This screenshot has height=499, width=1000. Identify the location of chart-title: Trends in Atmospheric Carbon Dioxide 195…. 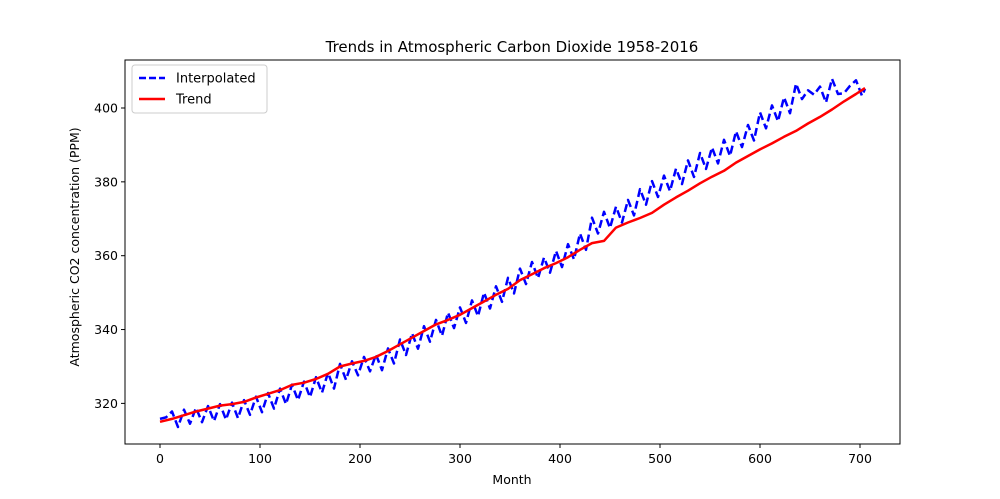
(512, 47).